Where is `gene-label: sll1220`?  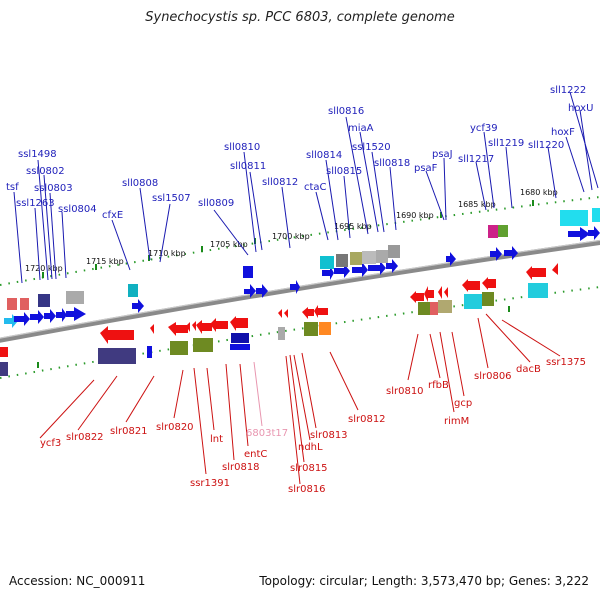
gene-label: sll1220 is located at coordinates (546, 145).